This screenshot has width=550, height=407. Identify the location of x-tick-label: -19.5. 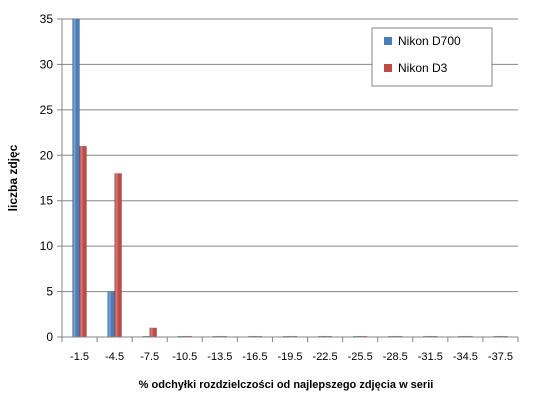
(289, 357).